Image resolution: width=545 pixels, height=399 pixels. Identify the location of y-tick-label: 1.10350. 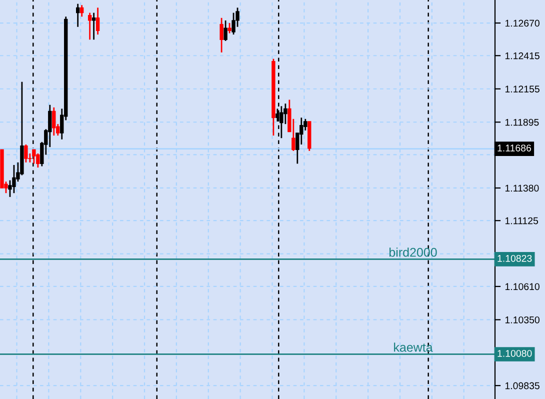
(522, 320).